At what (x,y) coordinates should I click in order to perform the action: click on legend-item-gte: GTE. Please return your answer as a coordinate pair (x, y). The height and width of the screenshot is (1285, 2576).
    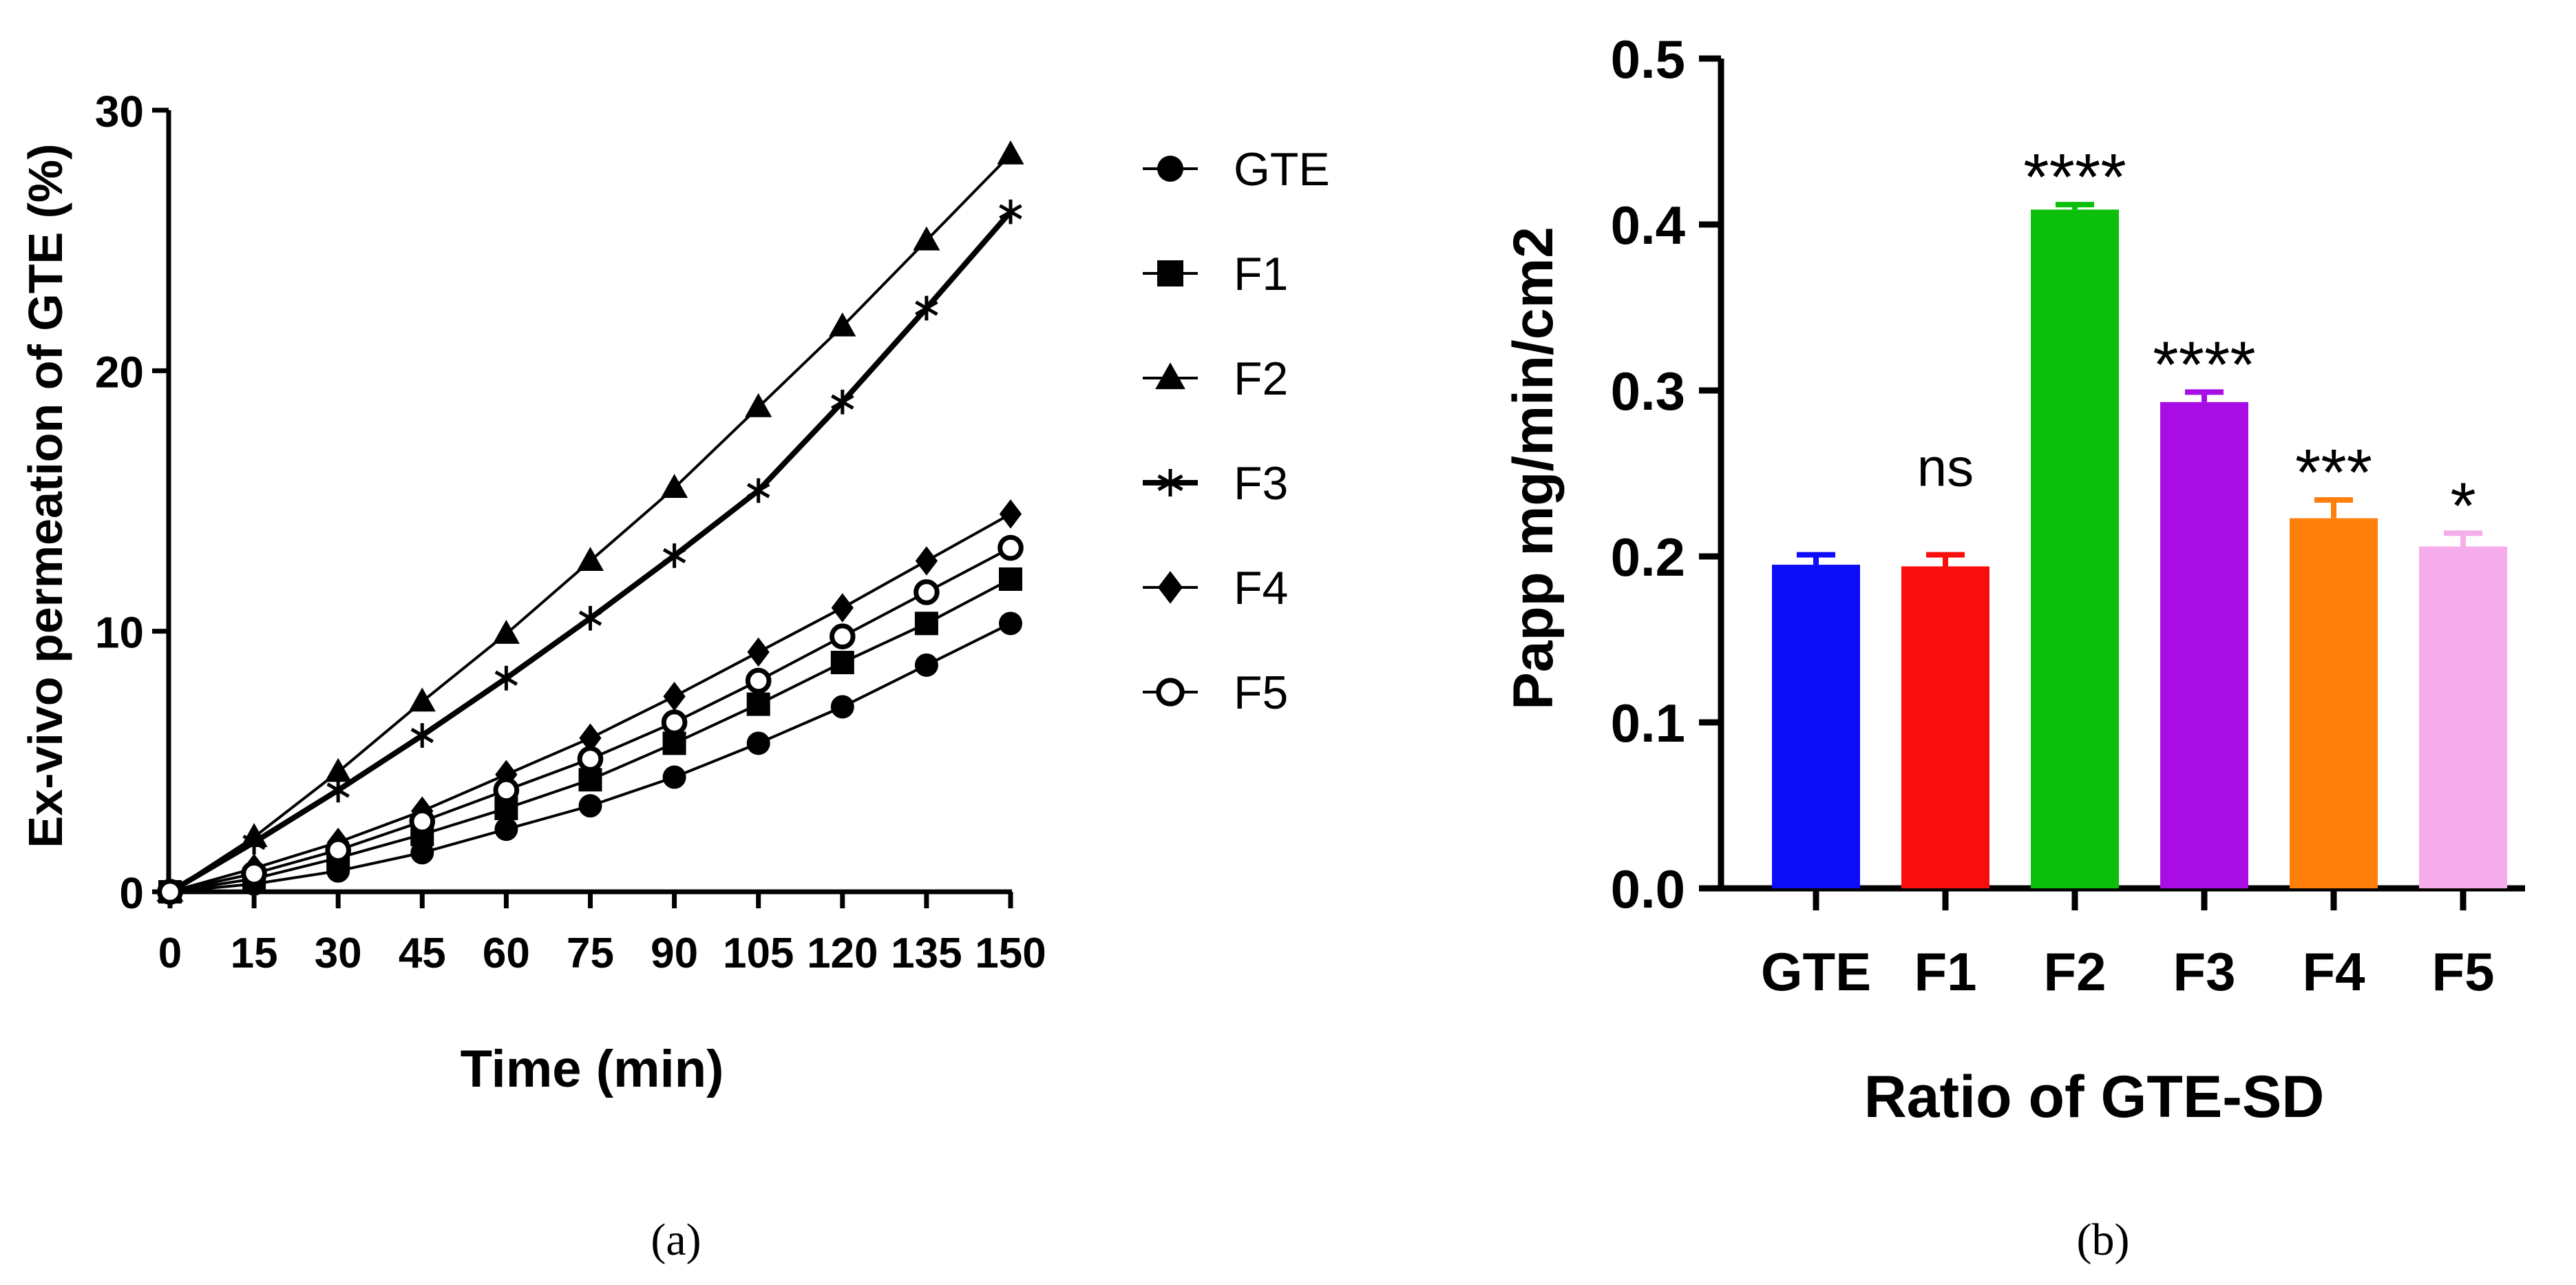
    Looking at the image, I should click on (1237, 169).